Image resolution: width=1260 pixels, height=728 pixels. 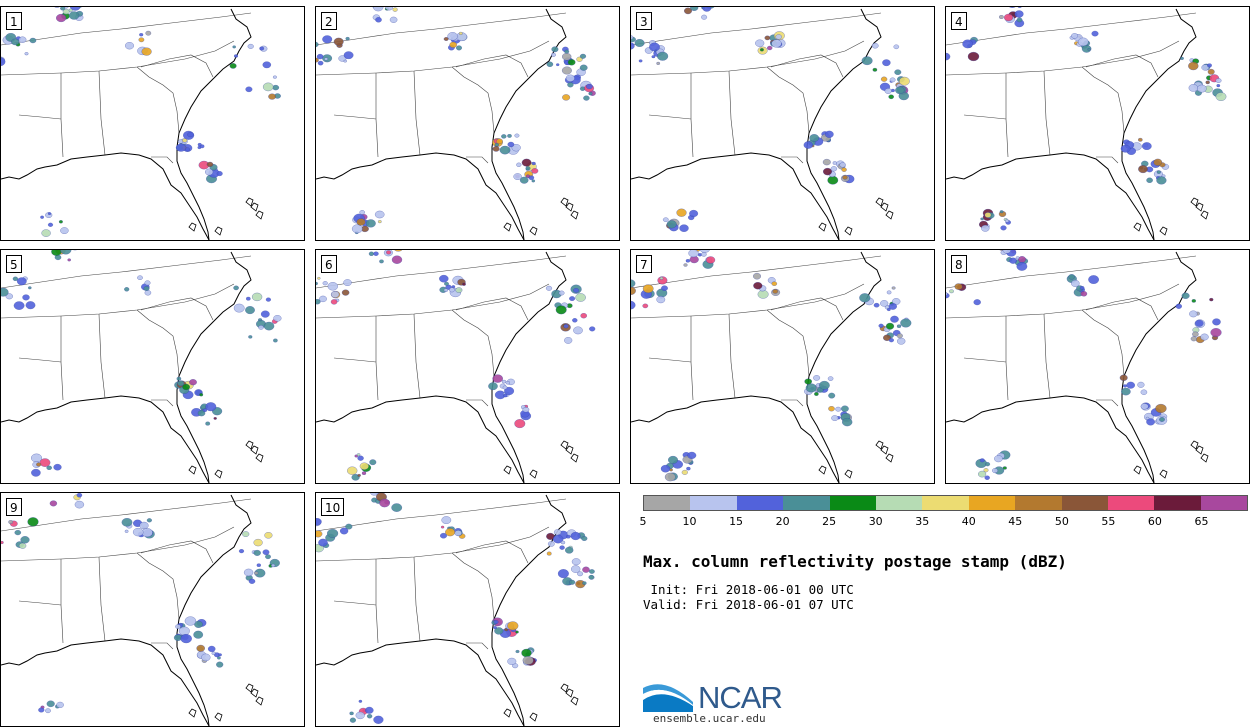 I want to click on member-number-label: 5, so click(x=14, y=264).